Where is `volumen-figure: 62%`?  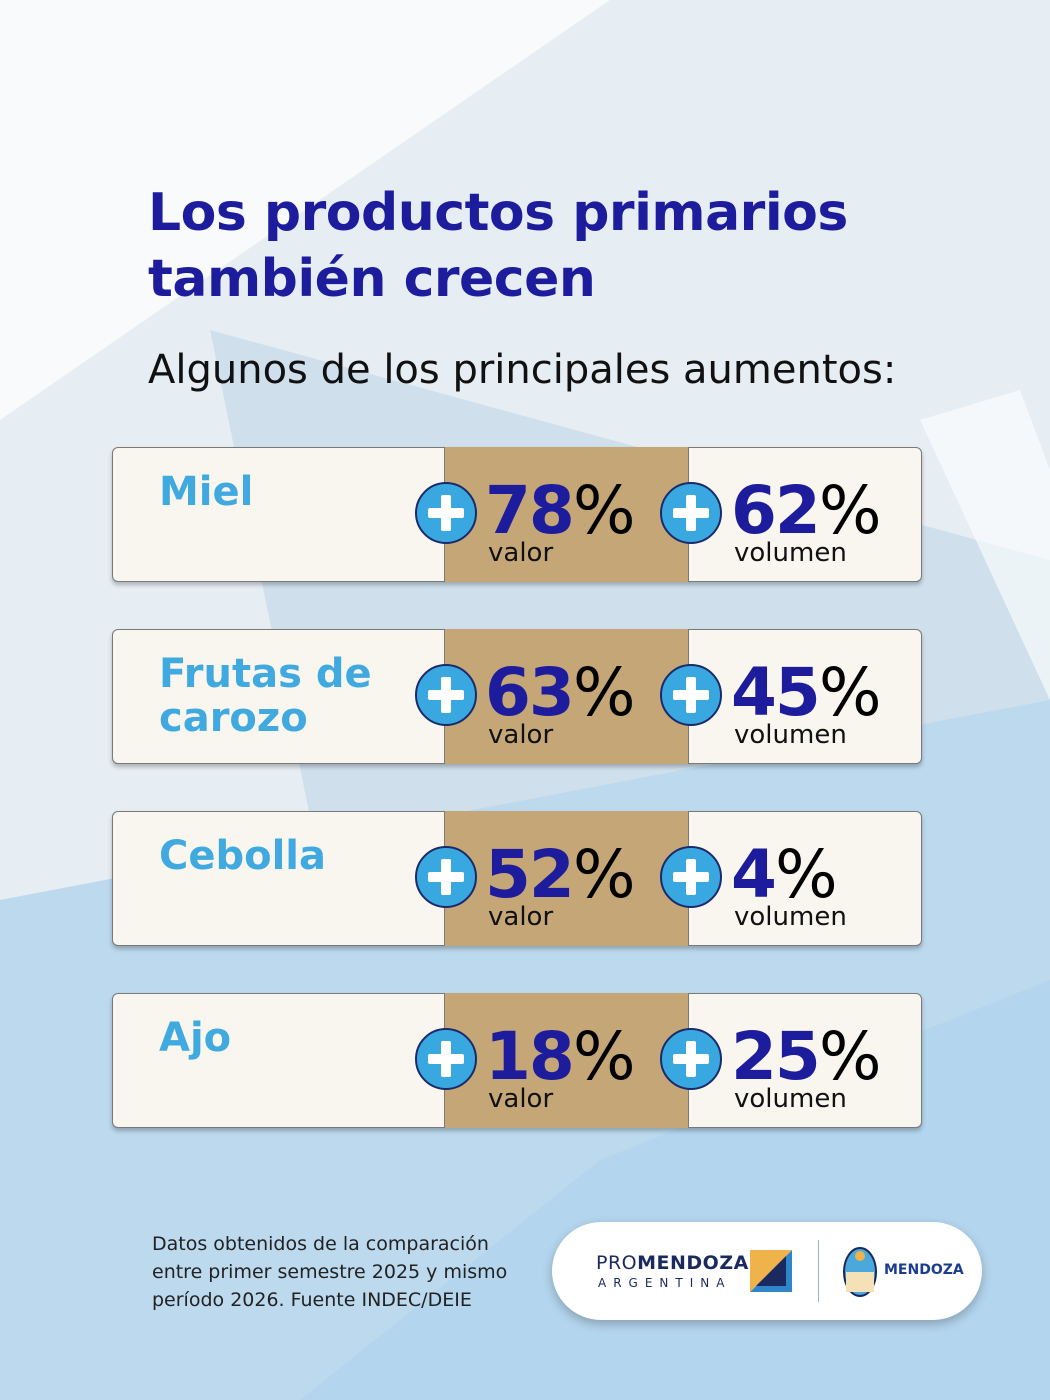
volumen-figure: 62% is located at coordinates (806, 511).